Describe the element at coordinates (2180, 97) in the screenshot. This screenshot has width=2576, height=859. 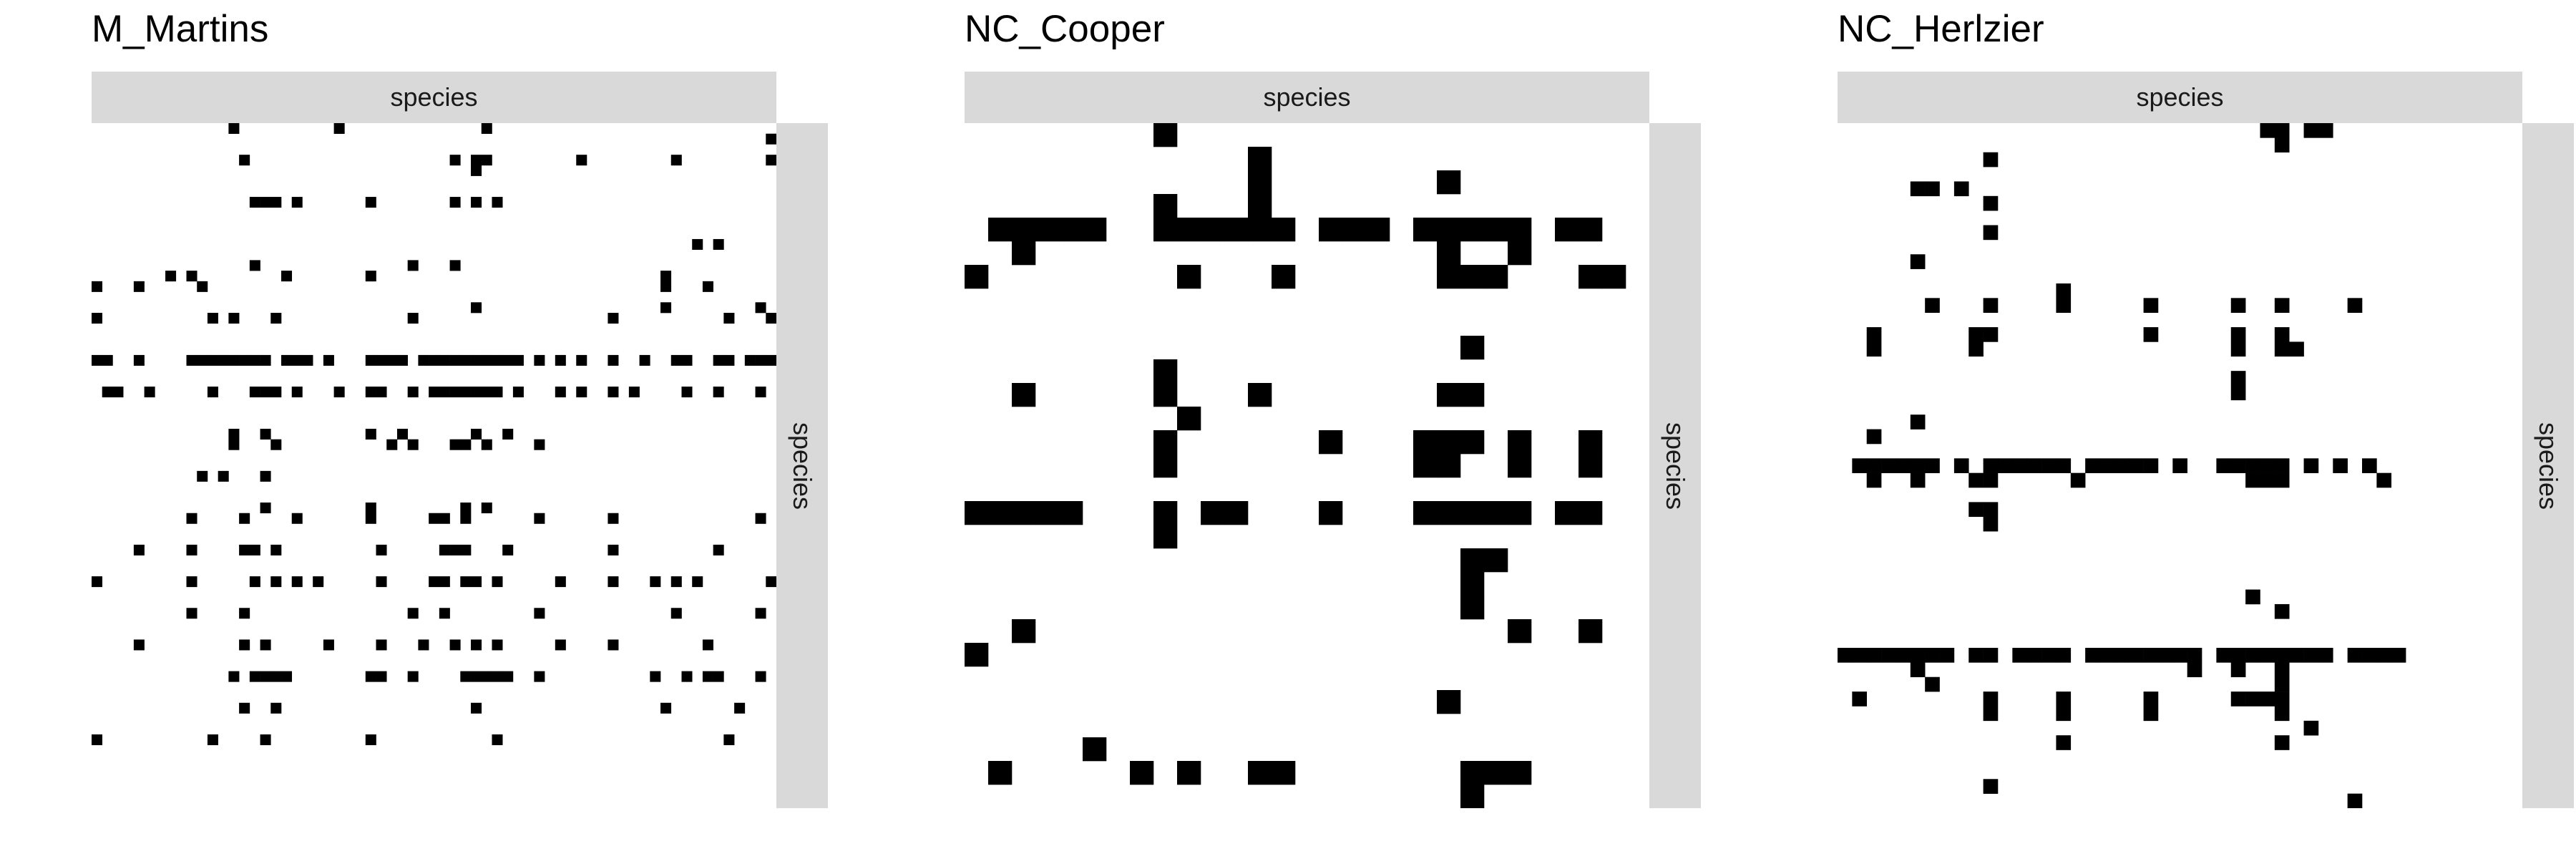
I see `facet-strip-top-label: species` at that location.